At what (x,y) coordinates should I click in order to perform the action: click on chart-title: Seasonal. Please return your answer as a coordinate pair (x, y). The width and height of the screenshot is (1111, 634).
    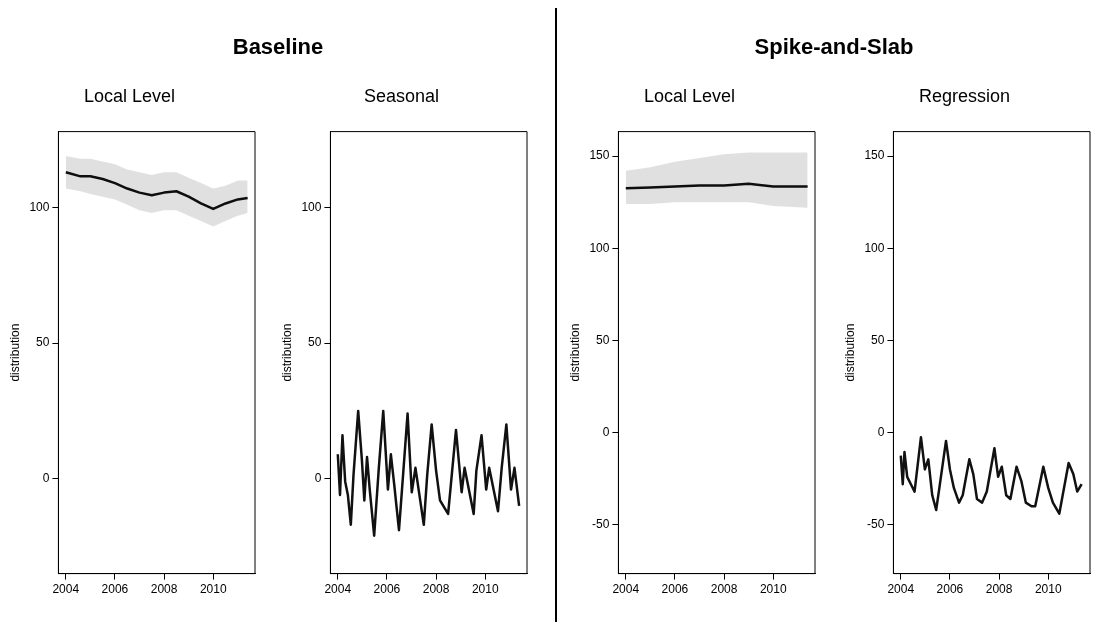
    Looking at the image, I should click on (401, 95).